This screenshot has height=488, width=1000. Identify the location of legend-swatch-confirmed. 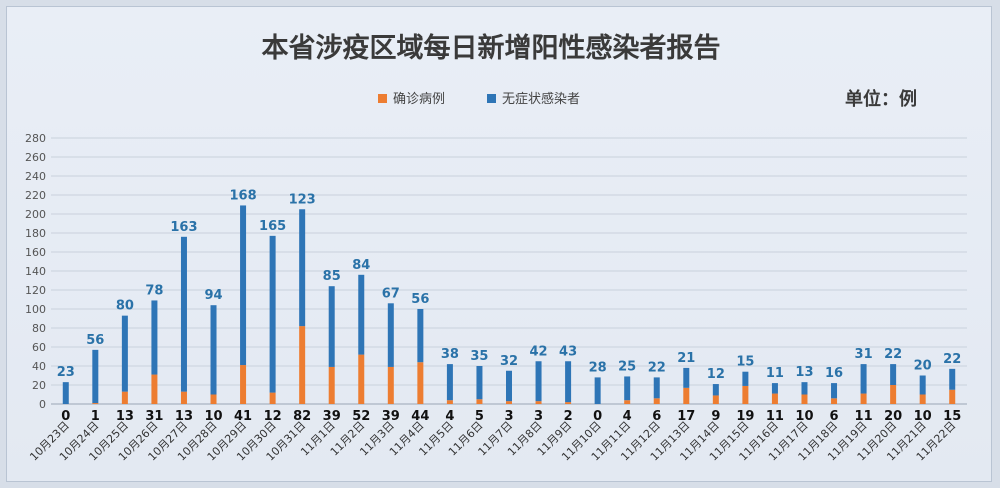
(382, 98).